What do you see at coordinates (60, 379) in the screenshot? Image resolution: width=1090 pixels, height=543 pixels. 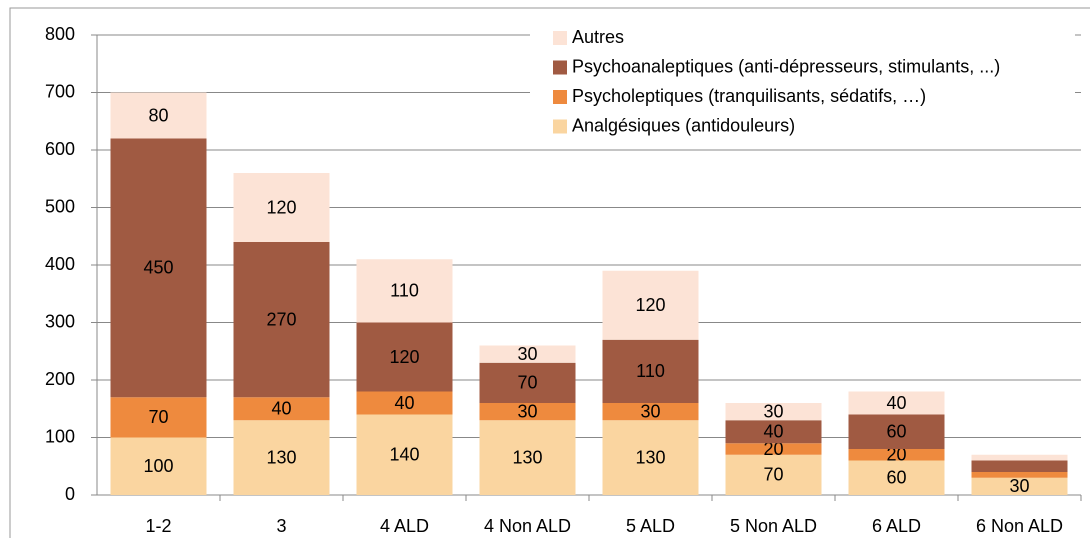 I see `y-tick-label: 200` at bounding box center [60, 379].